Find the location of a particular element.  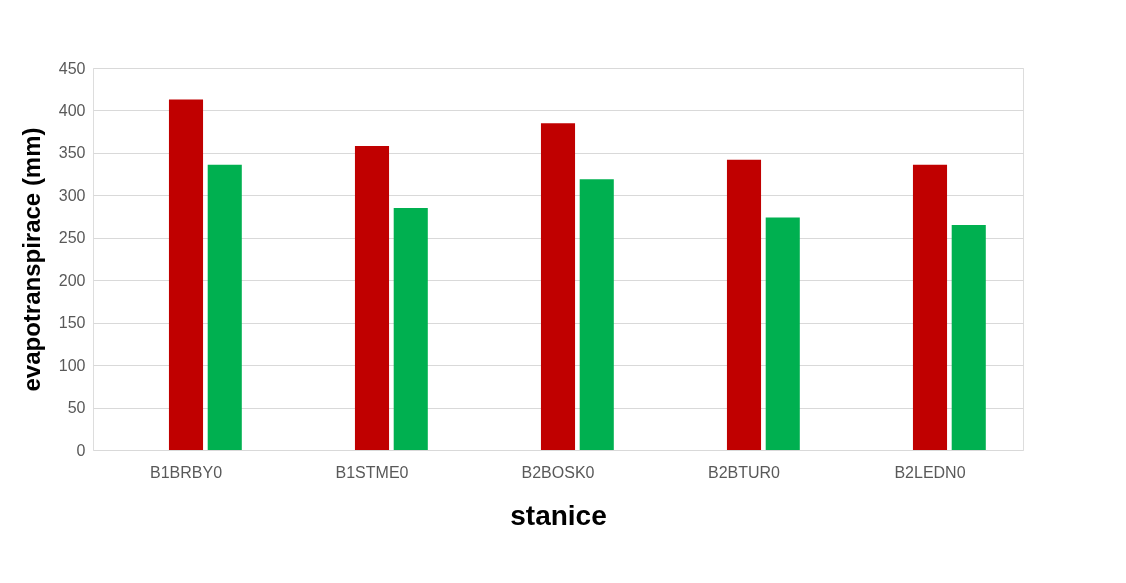

y-tick-label: 200 is located at coordinates (72, 280).